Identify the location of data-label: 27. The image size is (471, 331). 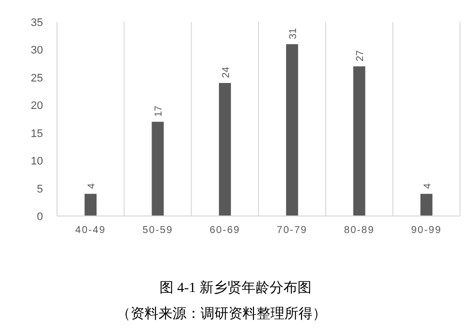
(360, 56).